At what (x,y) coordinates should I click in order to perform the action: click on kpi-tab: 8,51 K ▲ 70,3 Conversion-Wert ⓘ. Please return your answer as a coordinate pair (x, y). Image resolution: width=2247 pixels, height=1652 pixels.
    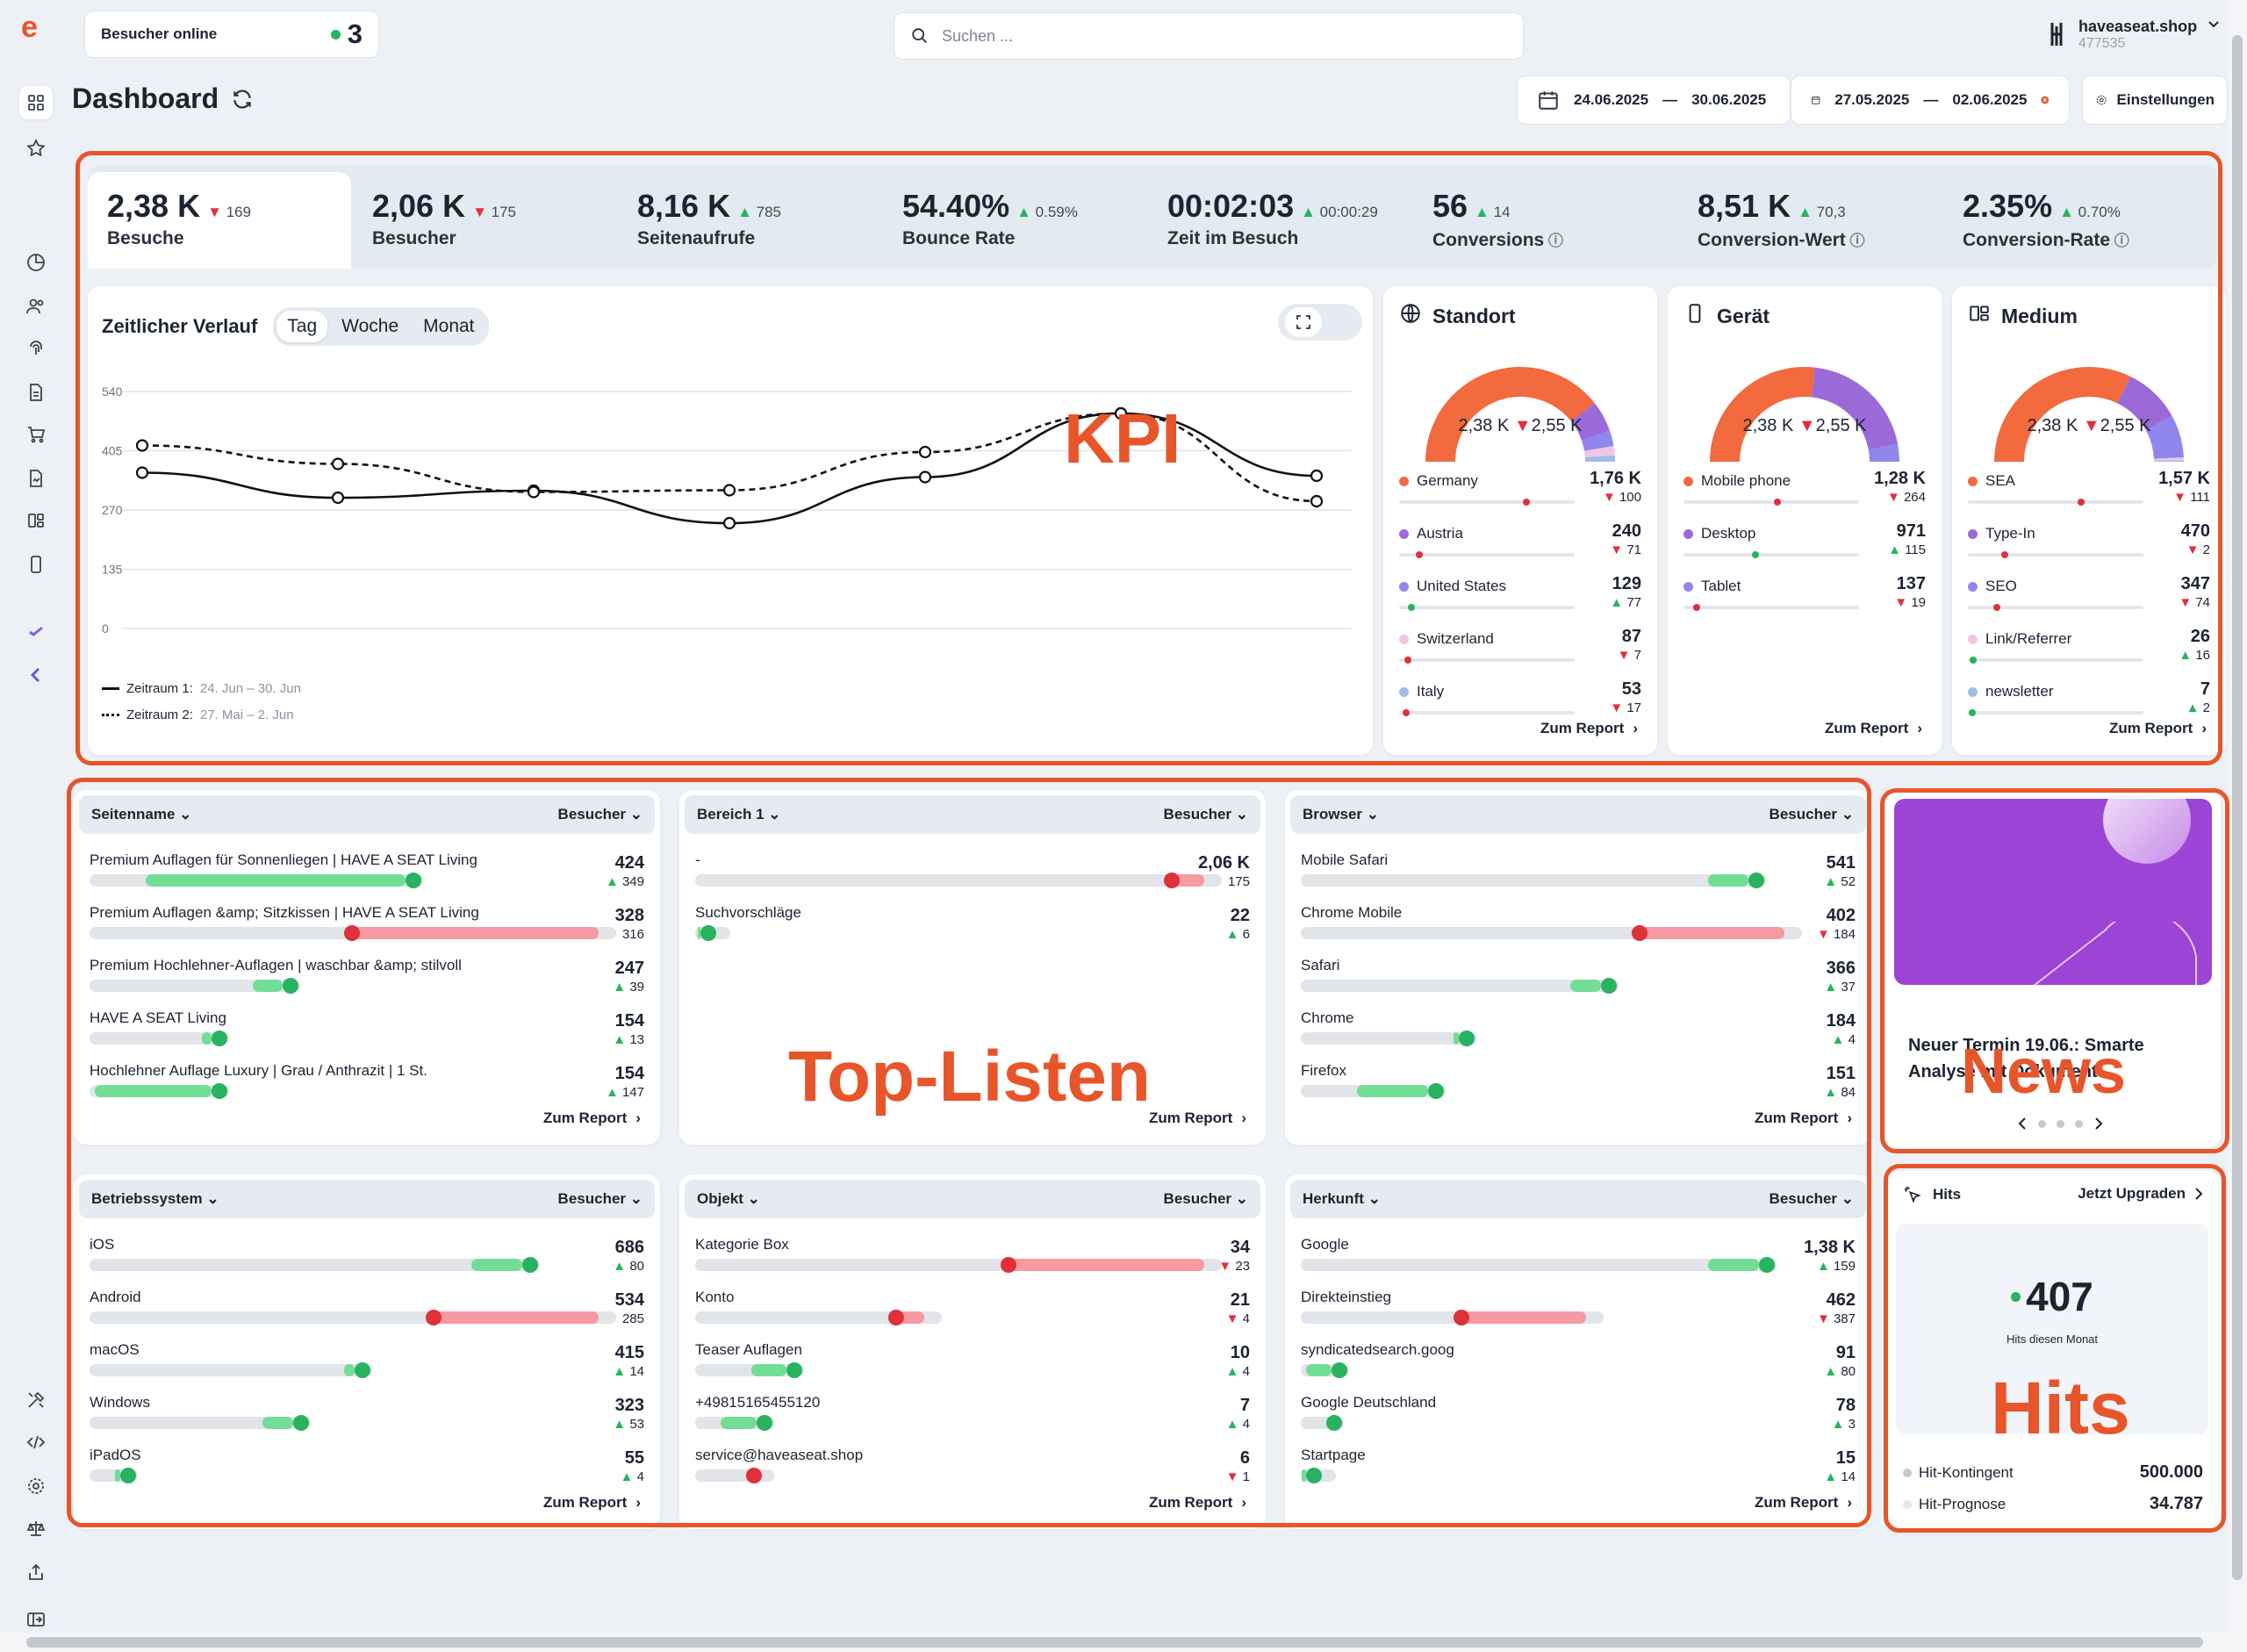
    Looking at the image, I should click on (1810, 220).